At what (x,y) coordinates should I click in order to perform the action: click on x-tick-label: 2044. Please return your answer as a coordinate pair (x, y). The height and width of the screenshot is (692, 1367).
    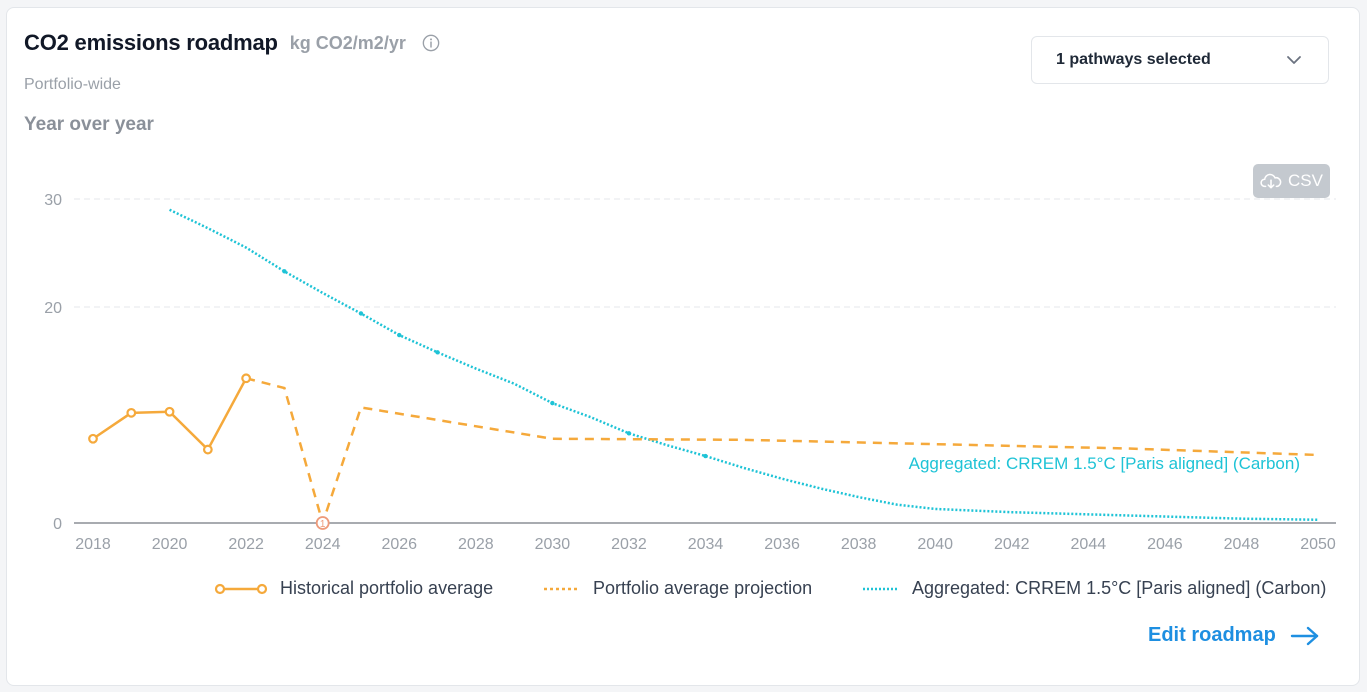
    Looking at the image, I should click on (1089, 544).